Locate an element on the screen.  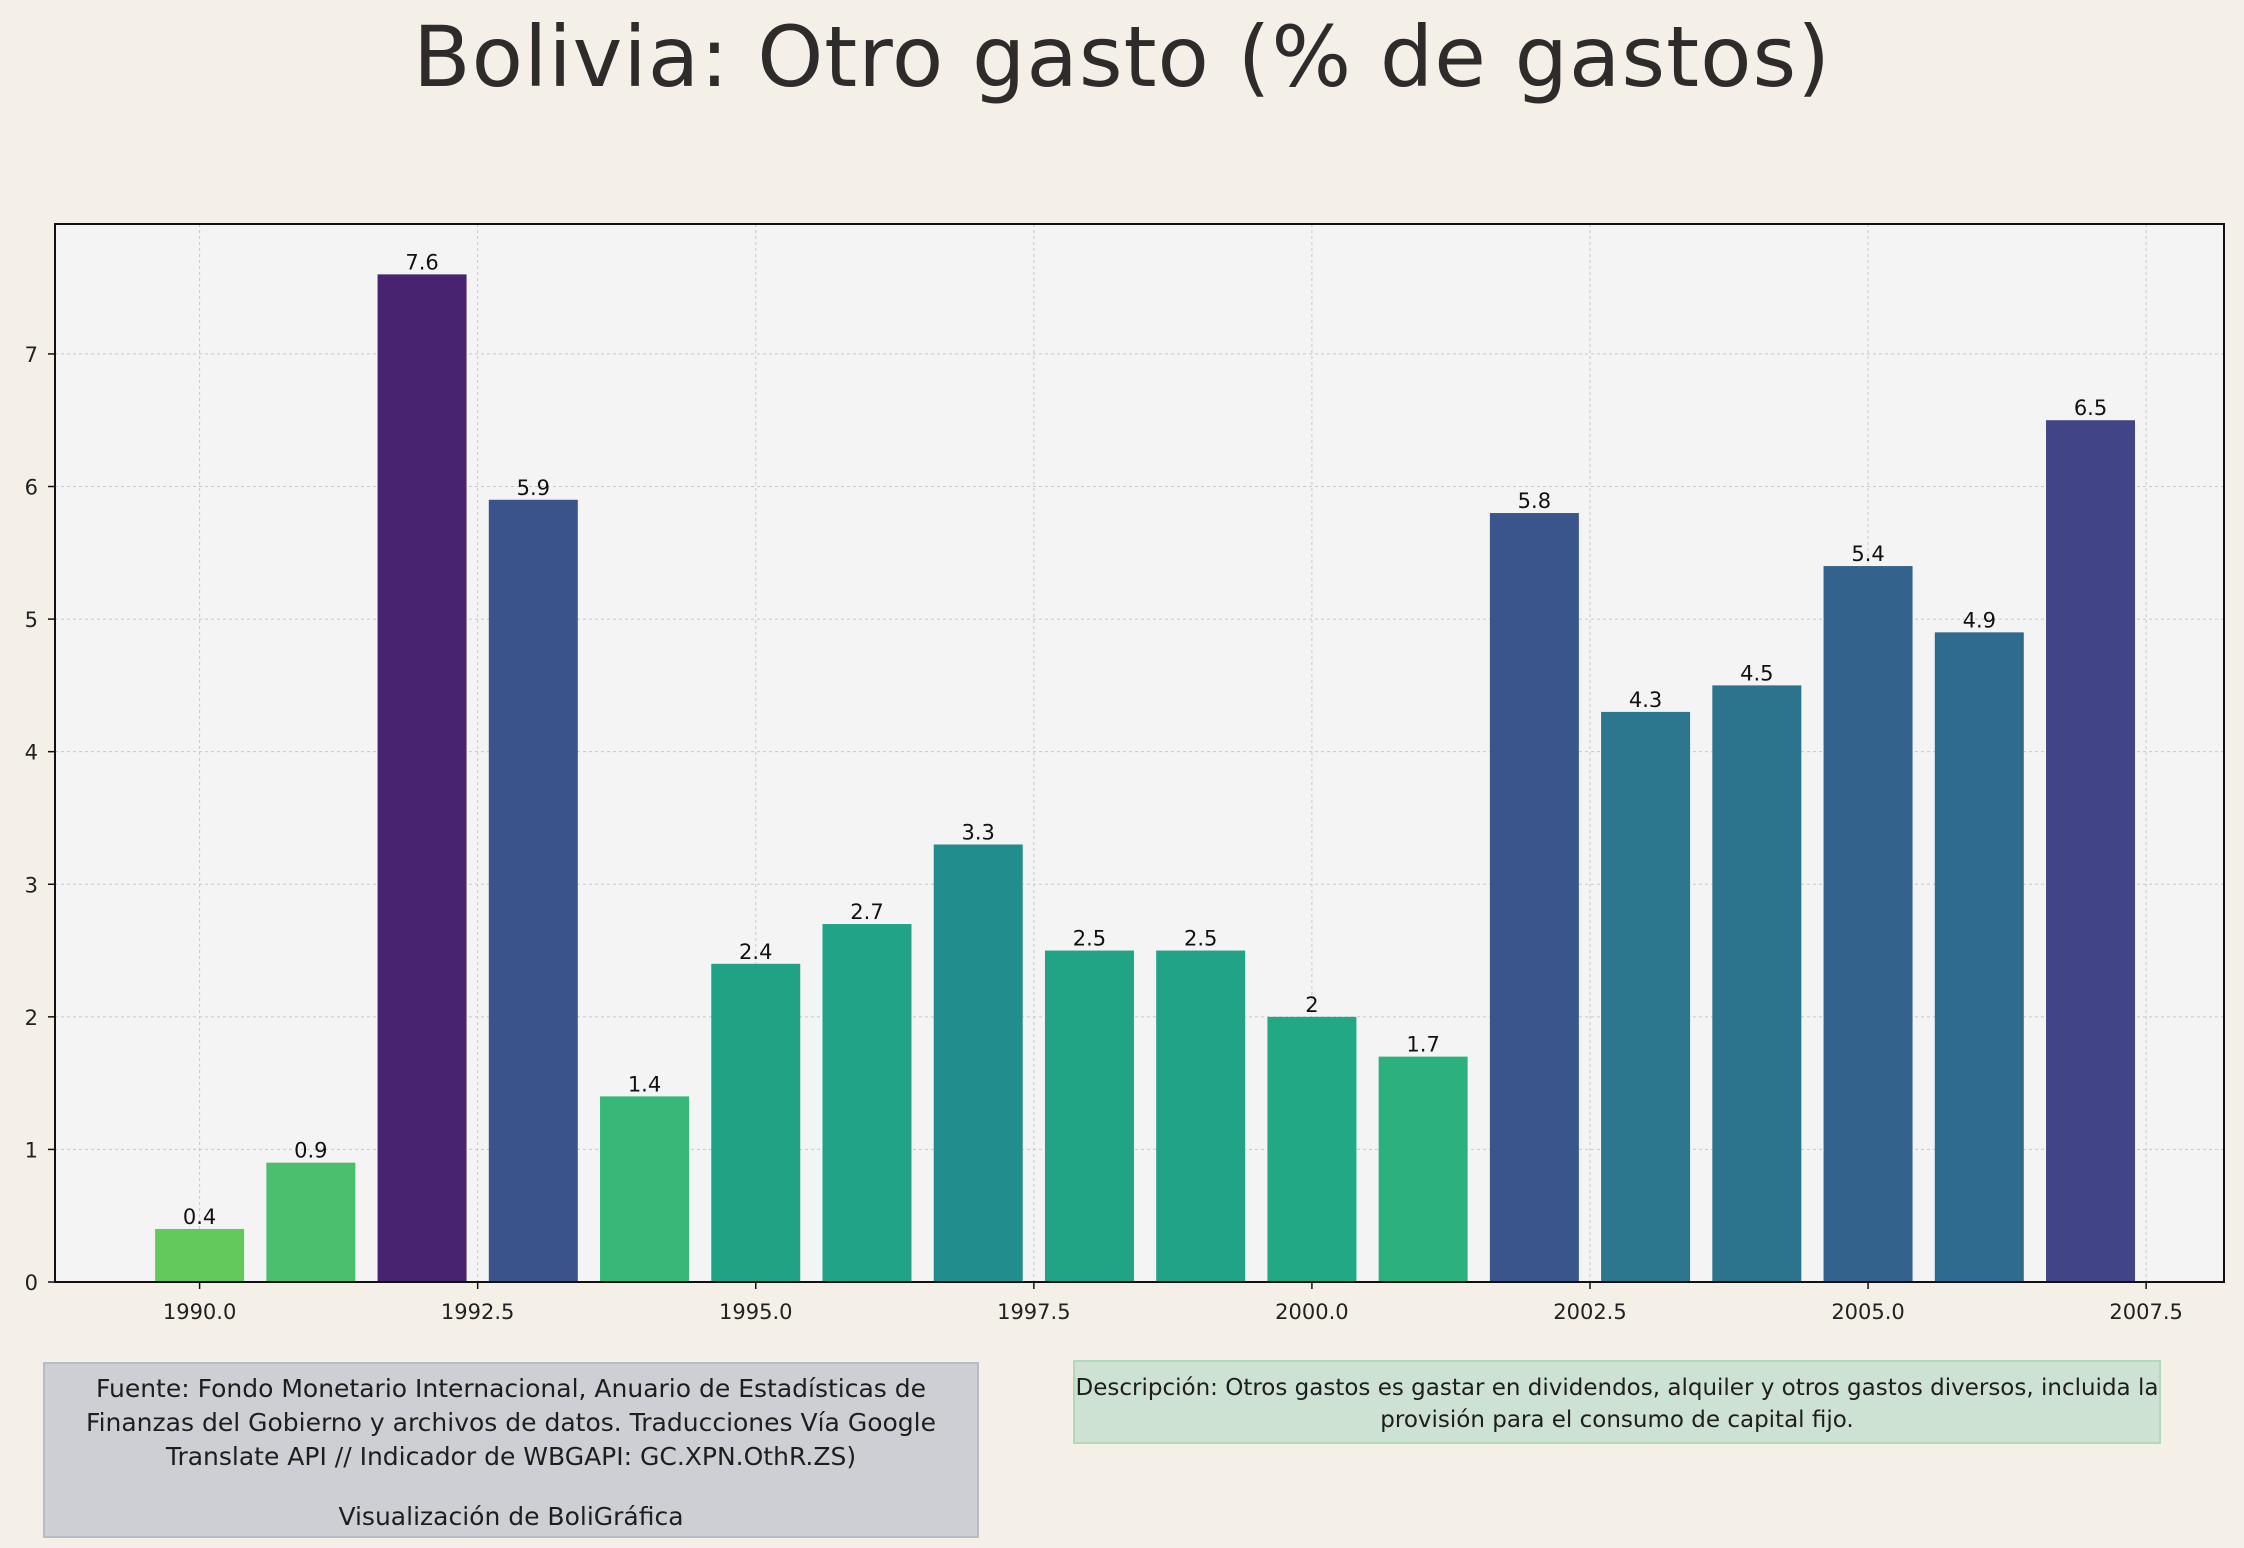
x-tick-label: 2007.5 is located at coordinates (2145, 1312).